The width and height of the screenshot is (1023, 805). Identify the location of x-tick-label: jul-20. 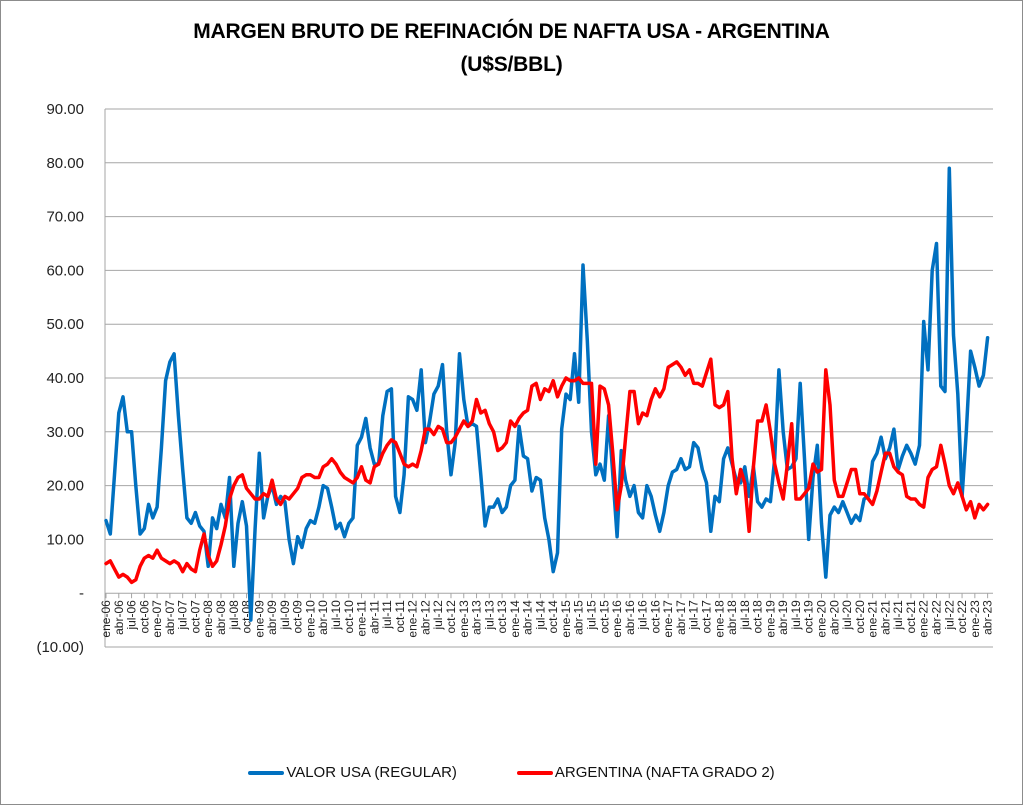
(847, 615).